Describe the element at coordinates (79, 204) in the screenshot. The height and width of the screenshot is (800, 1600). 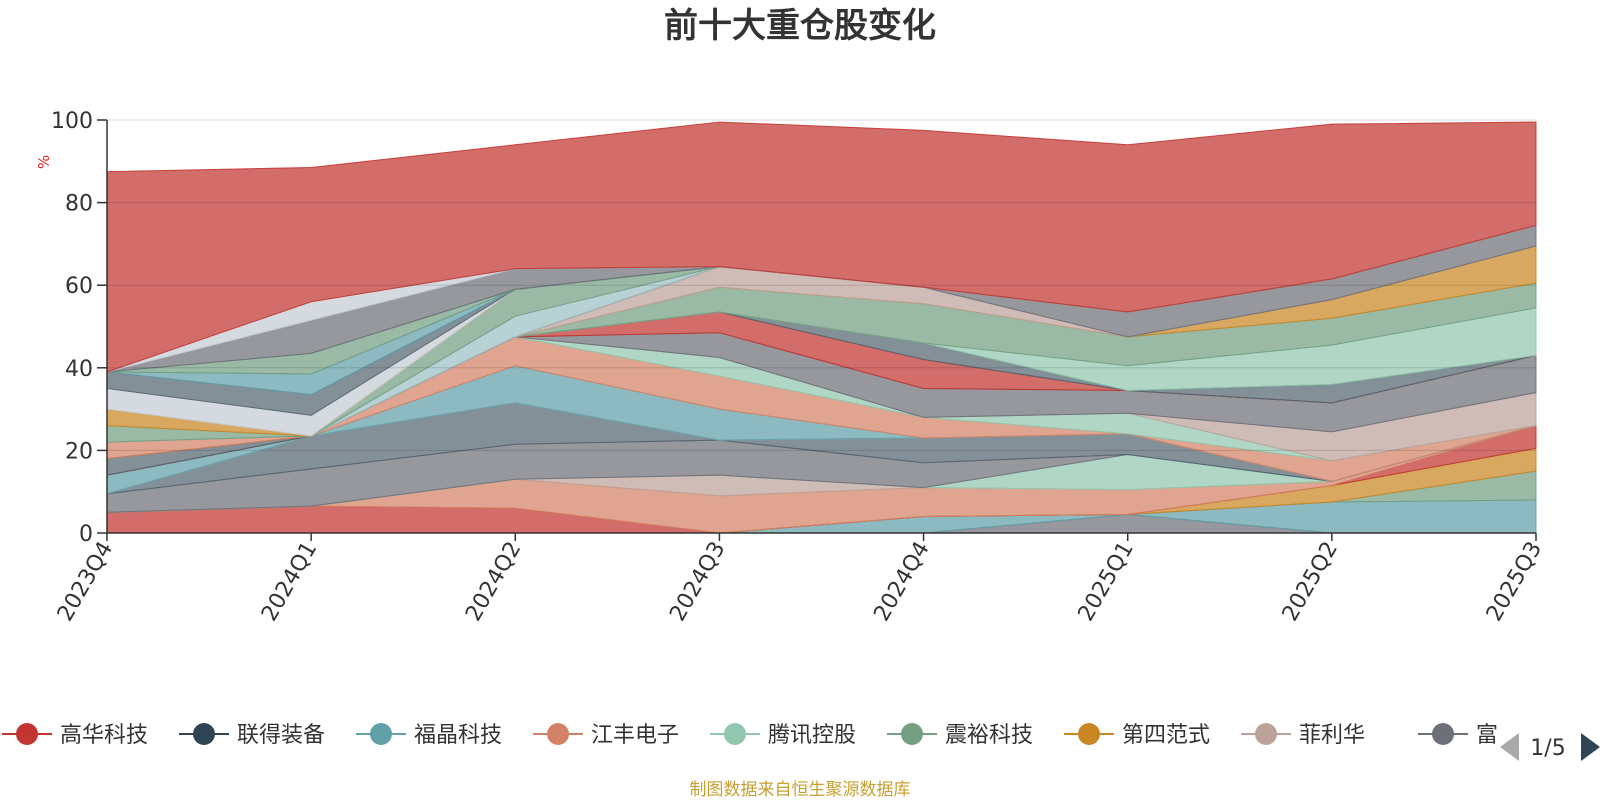
I see `y-tick-label: 80` at that location.